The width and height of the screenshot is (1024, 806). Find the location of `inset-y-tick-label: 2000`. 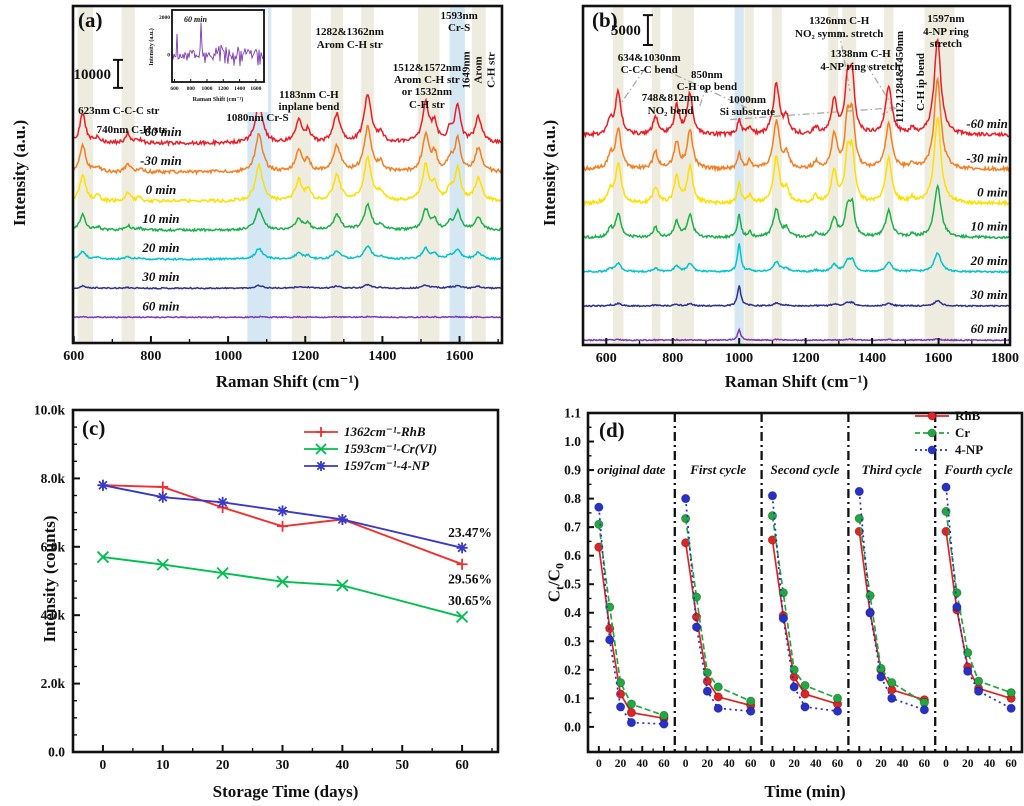

inset-y-tick-label: 2000 is located at coordinates (164, 18).